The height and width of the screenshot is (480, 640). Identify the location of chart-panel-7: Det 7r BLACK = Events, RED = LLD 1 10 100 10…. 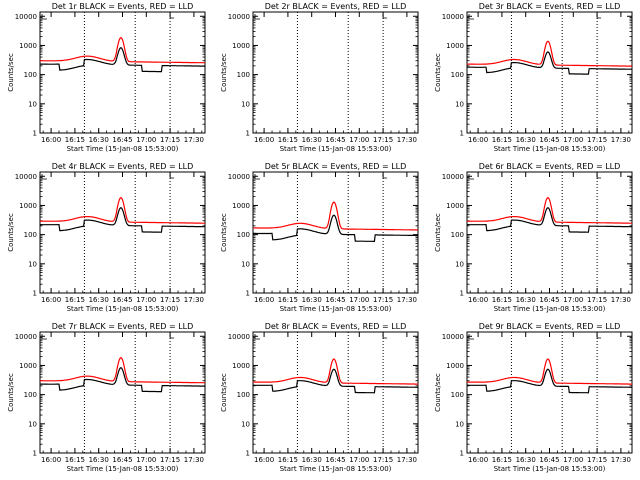
(106, 397).